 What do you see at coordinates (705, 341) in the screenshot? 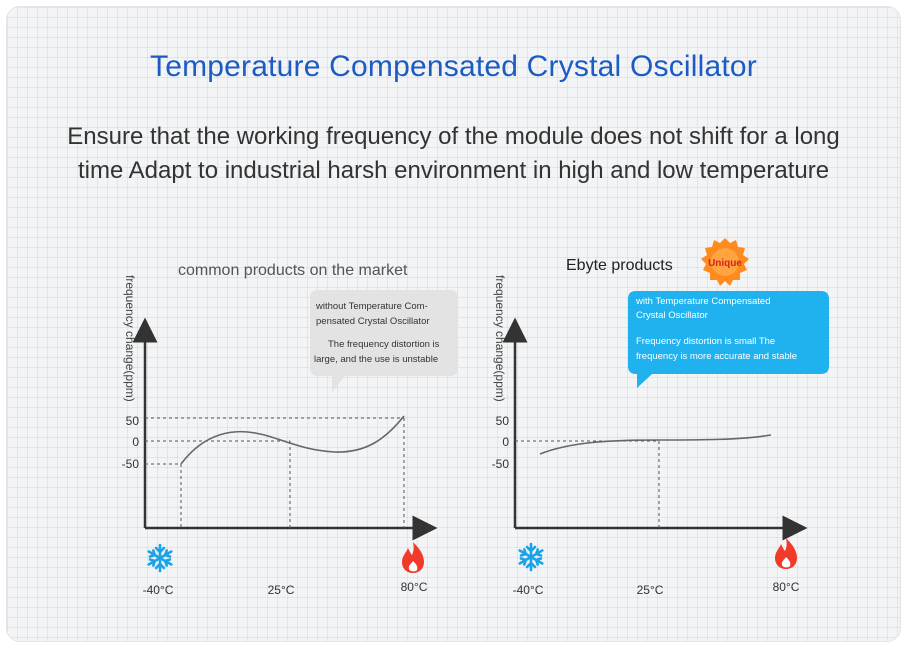
I see `right-callout-line-3: Frequency distortion is small The` at bounding box center [705, 341].